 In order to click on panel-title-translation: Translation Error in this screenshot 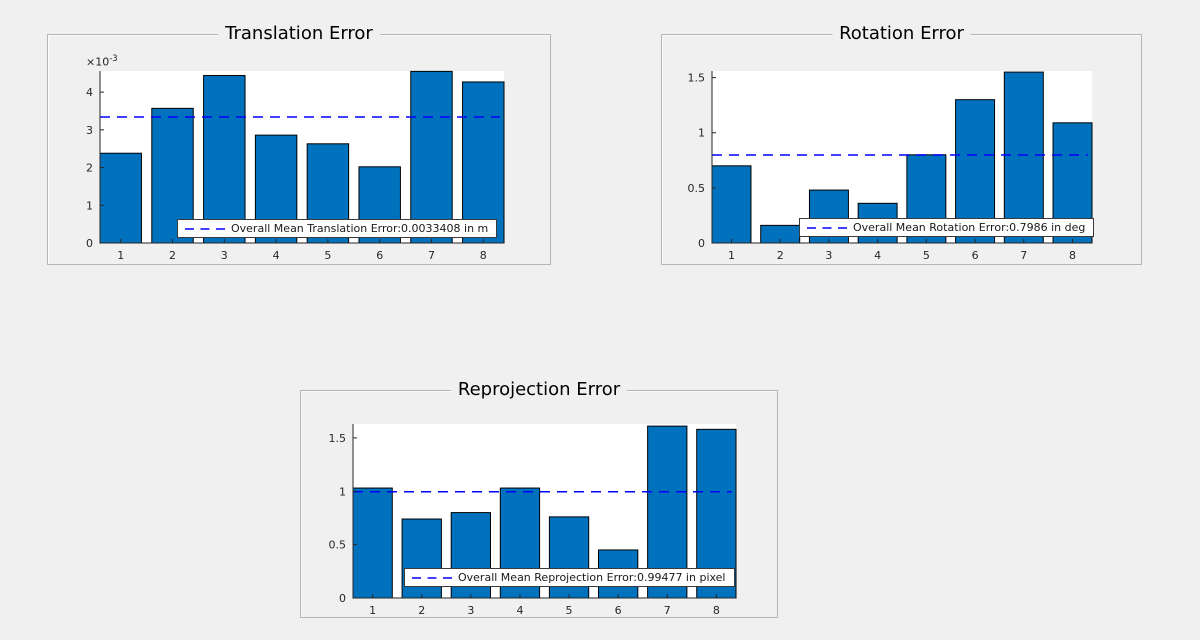, I will do `click(299, 34)`.